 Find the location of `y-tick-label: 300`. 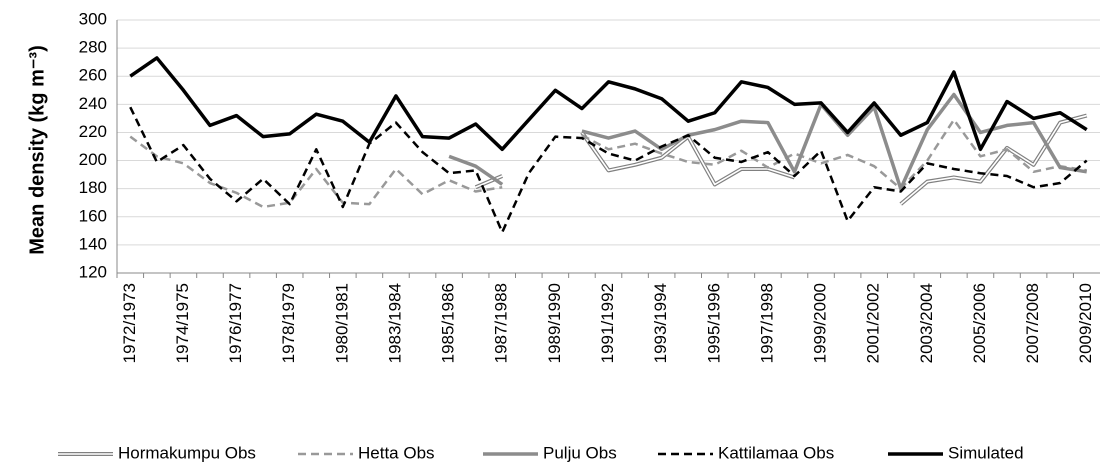

y-tick-label: 300 is located at coordinates (93, 18).